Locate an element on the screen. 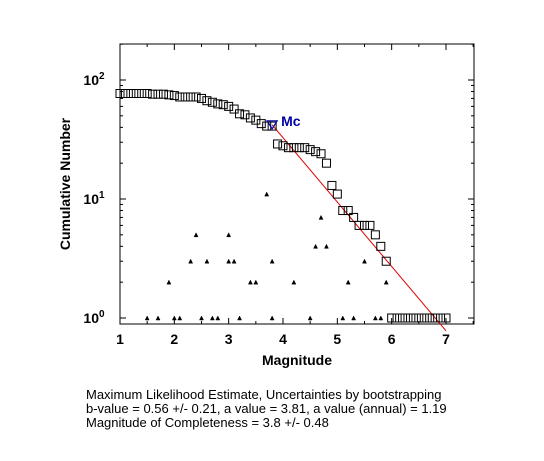  b-value-fit-line is located at coordinates (359, 228).